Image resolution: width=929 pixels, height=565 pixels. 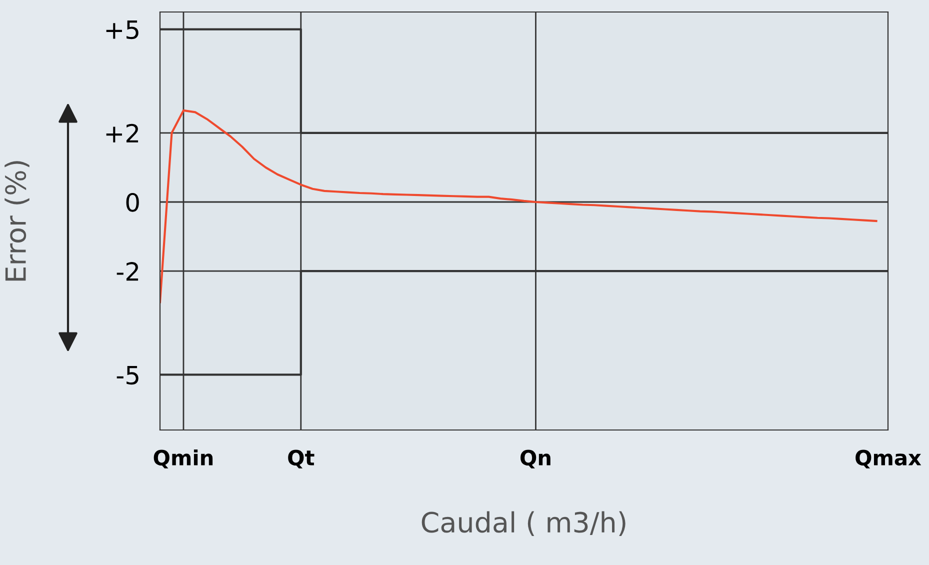 What do you see at coordinates (535, 459) in the screenshot?
I see `x-tick-label: Qn` at bounding box center [535, 459].